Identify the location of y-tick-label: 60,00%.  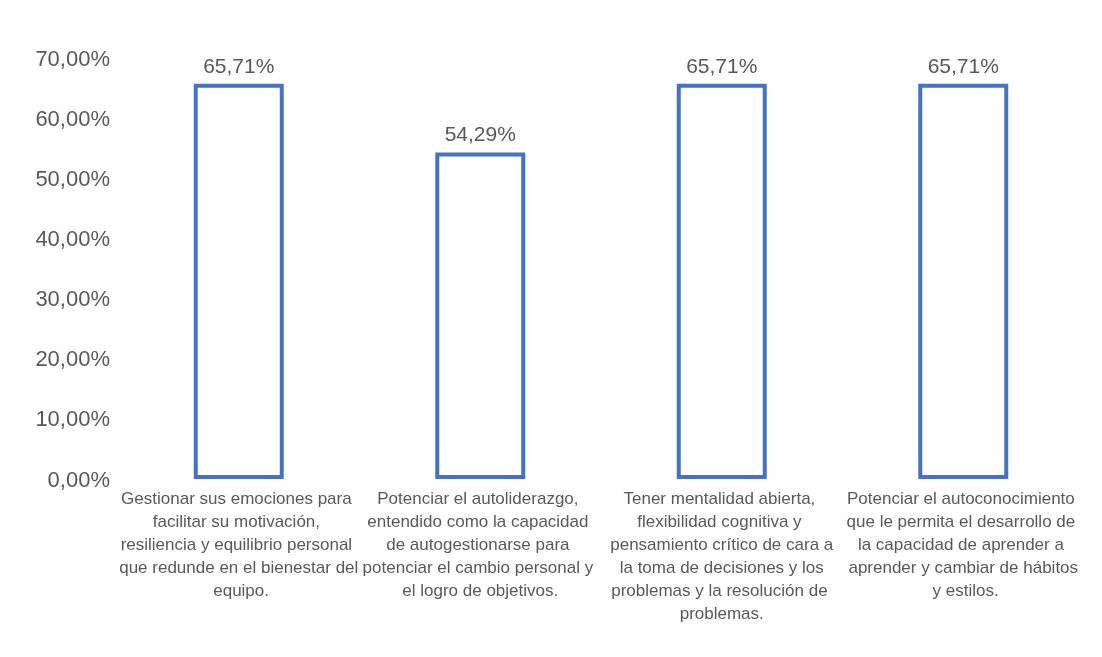
(72, 118).